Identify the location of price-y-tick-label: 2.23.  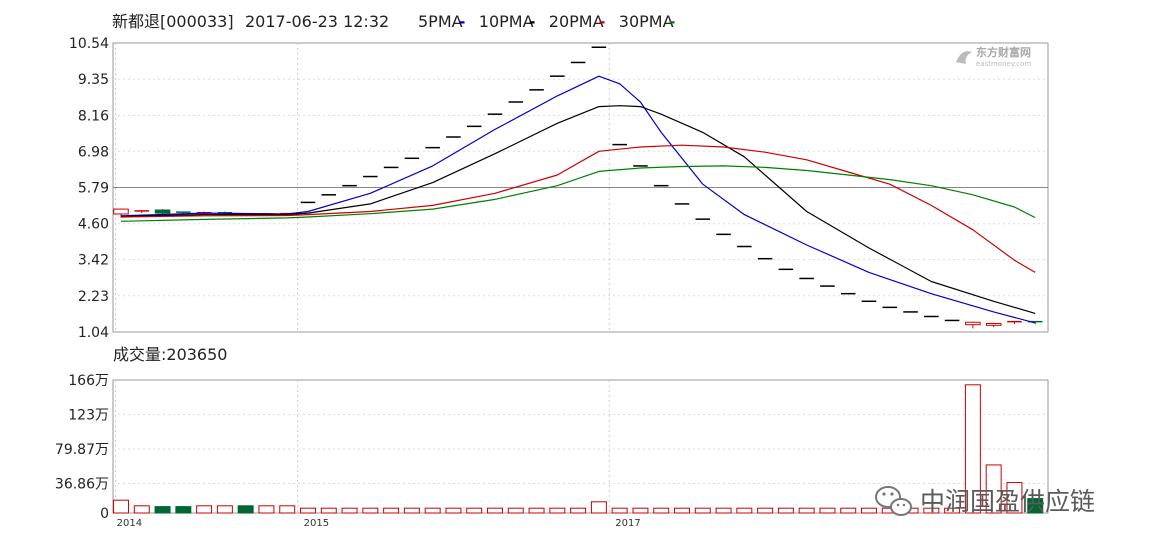
(93, 297).